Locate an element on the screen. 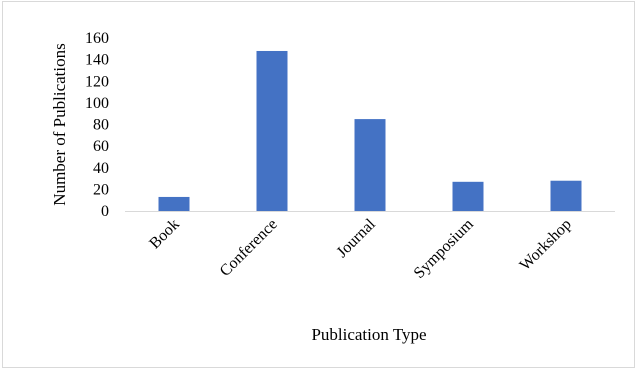 The image size is (638, 371). x-axis-ticks: Book Conference Journal Symposium Workshop is located at coordinates (360, 248).